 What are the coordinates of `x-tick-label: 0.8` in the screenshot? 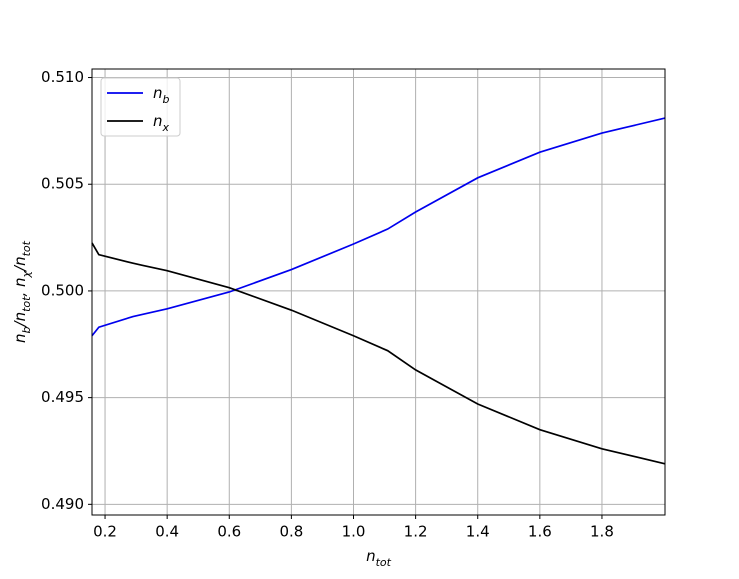 It's located at (291, 532).